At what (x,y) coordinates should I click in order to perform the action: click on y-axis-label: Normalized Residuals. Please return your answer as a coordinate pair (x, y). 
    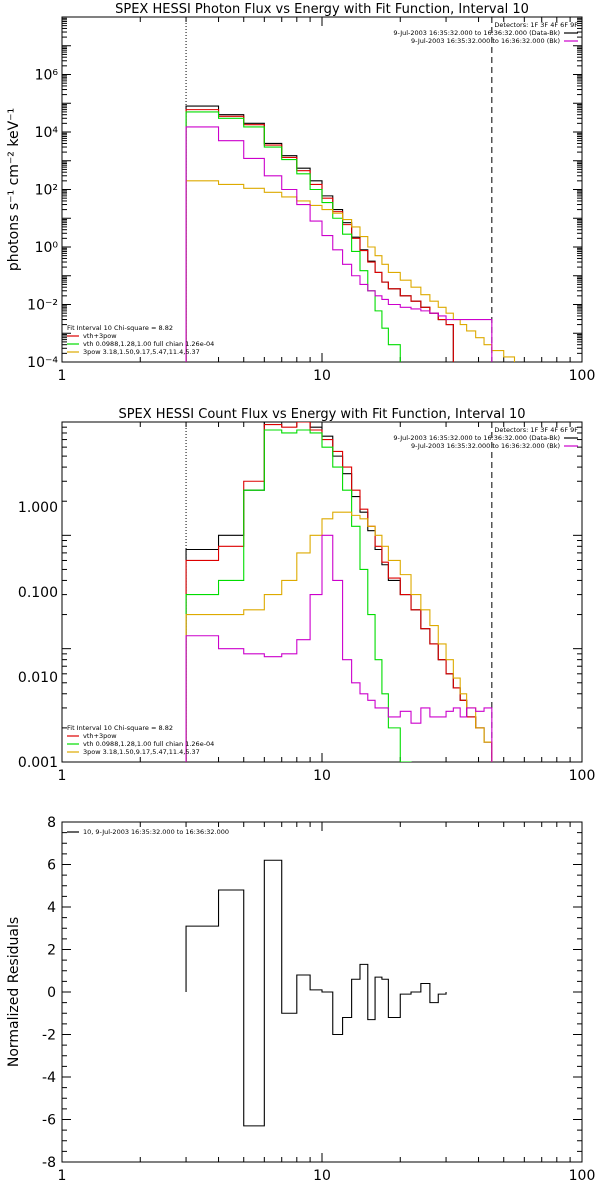
    Looking at the image, I should click on (14, 992).